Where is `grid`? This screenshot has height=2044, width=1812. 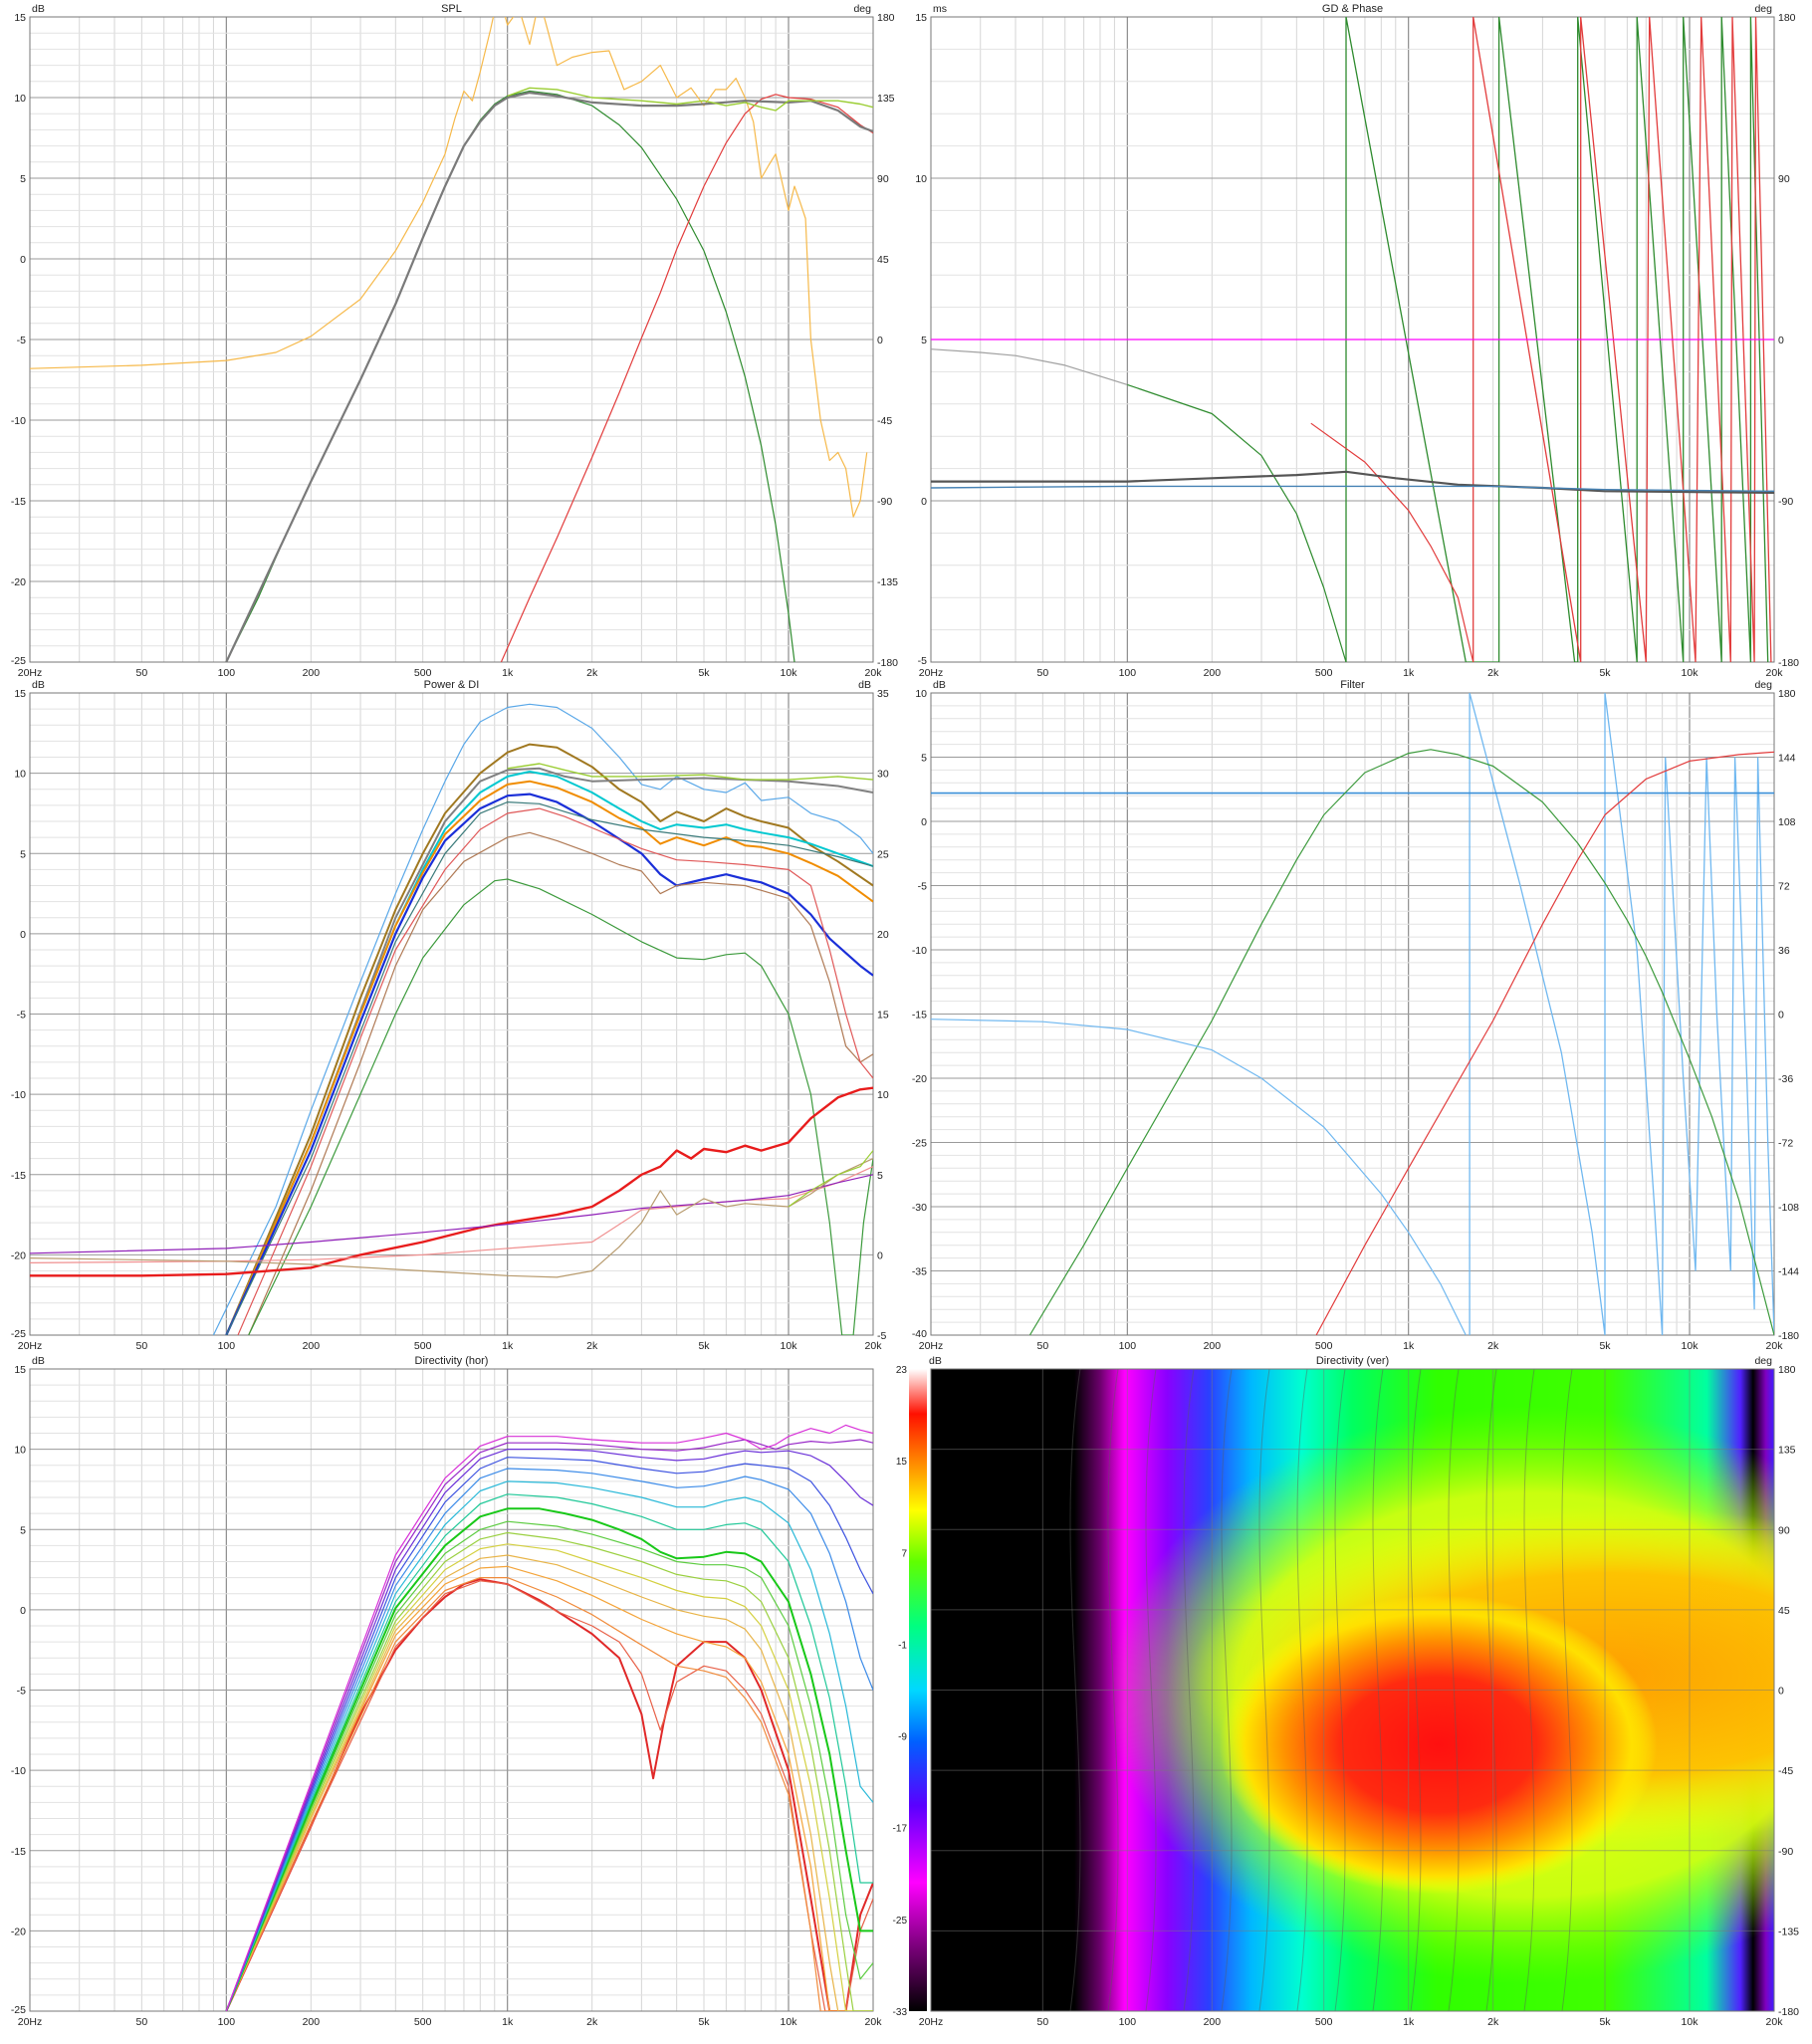 grid is located at coordinates (452, 1690).